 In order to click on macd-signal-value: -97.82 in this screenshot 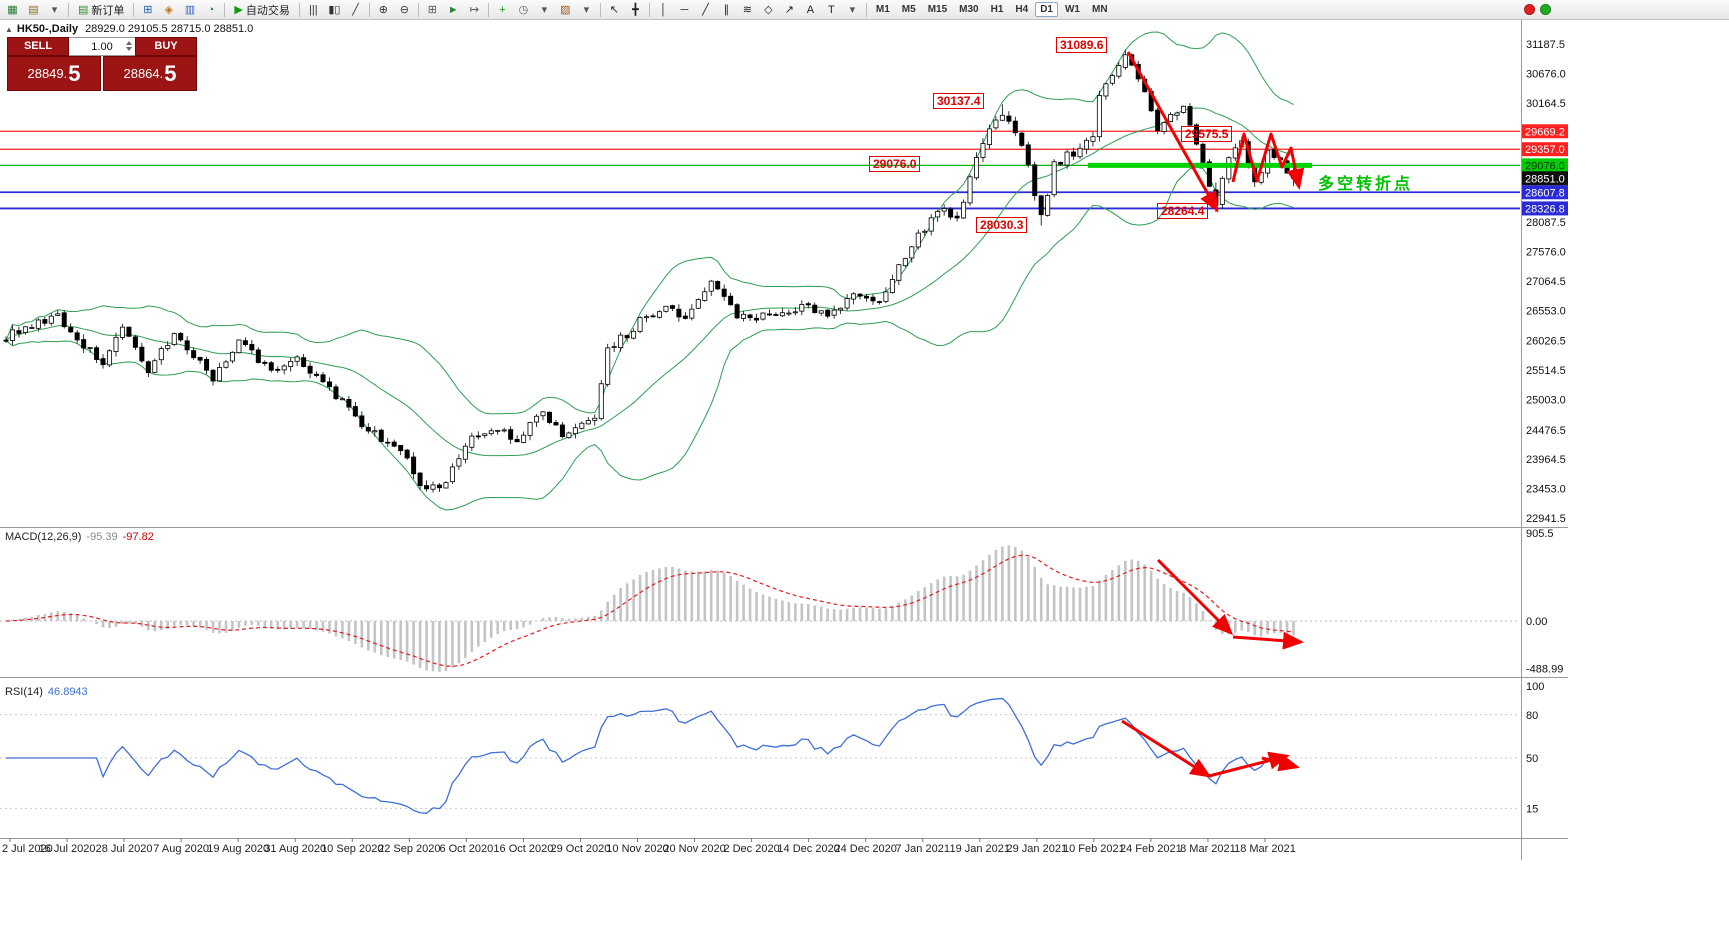, I will do `click(138, 537)`.